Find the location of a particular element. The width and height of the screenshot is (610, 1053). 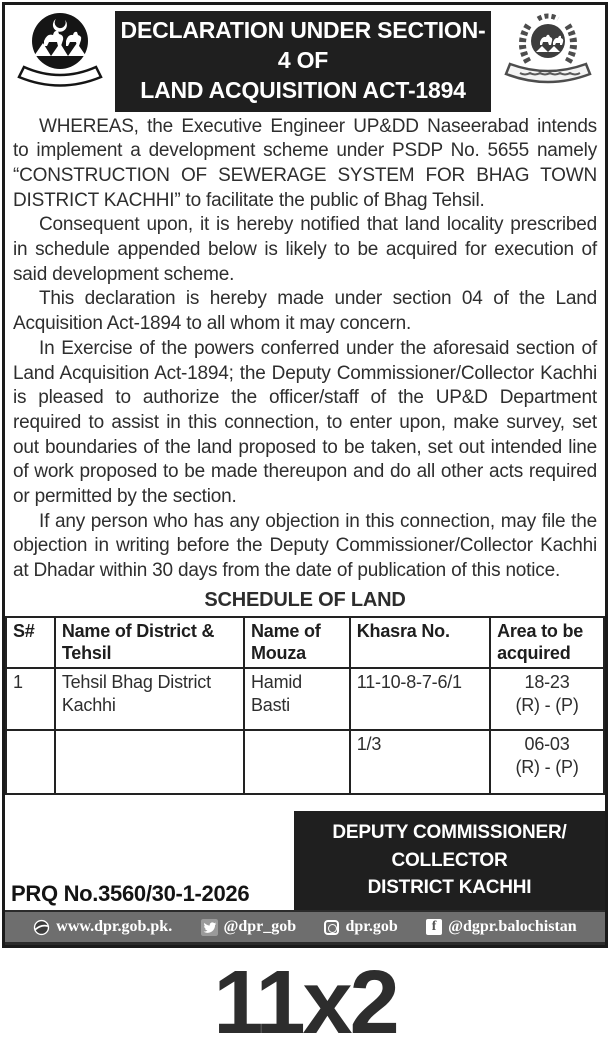

footer-instagram-label: dpr.gob is located at coordinates (371, 926).